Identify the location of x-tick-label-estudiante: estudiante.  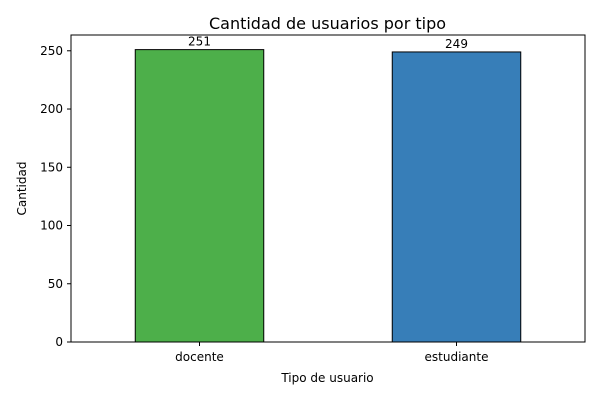
(457, 357).